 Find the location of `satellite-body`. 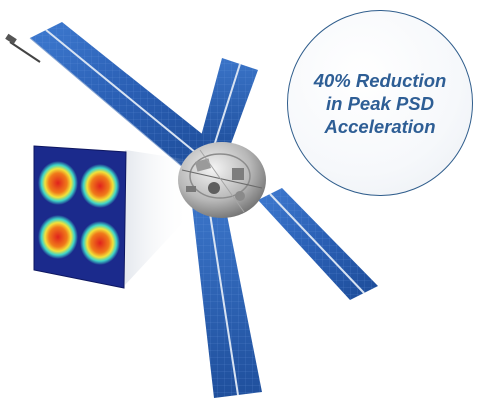

satellite-body is located at coordinates (222, 180).